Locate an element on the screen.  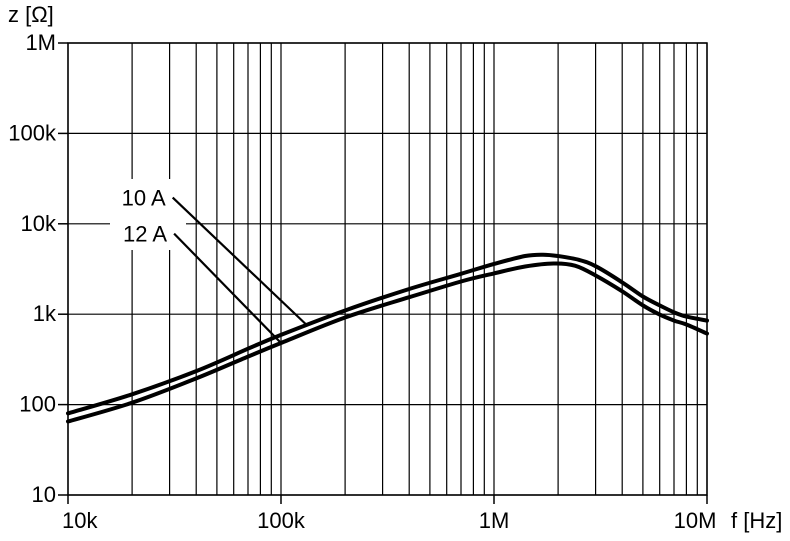
series-annotation-label: 12 A is located at coordinates (145, 234).